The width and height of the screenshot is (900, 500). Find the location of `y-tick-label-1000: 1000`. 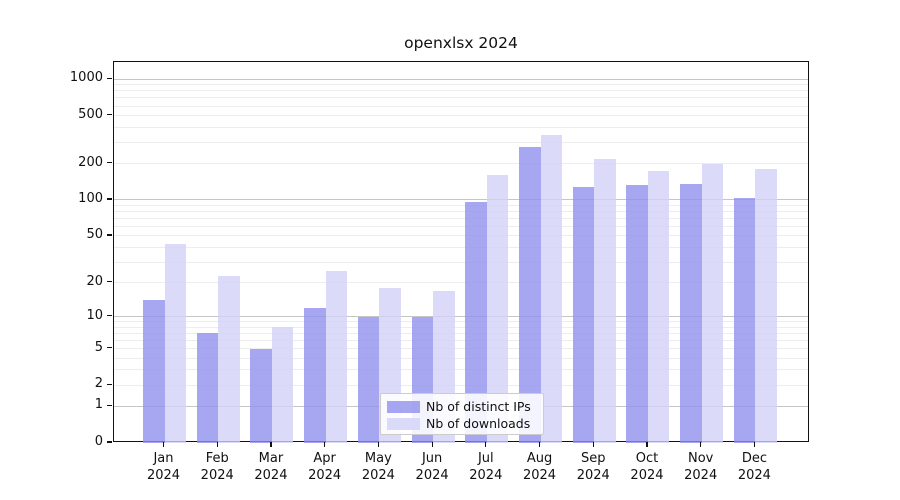

y-tick-label-1000: 1000 is located at coordinates (86, 78).